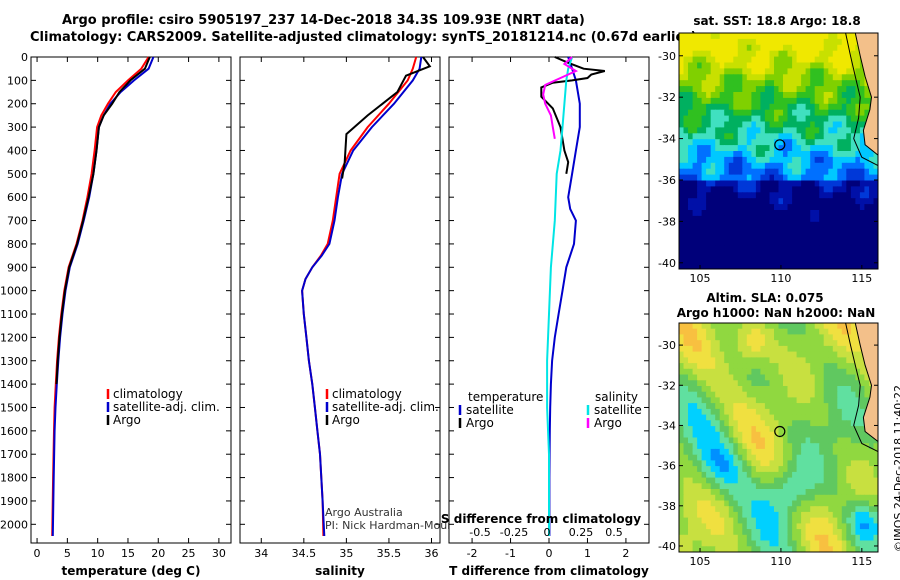 This screenshot has width=900, height=580. Describe the element at coordinates (861, 388) in the screenshot. I see `shelf-contour` at that location.